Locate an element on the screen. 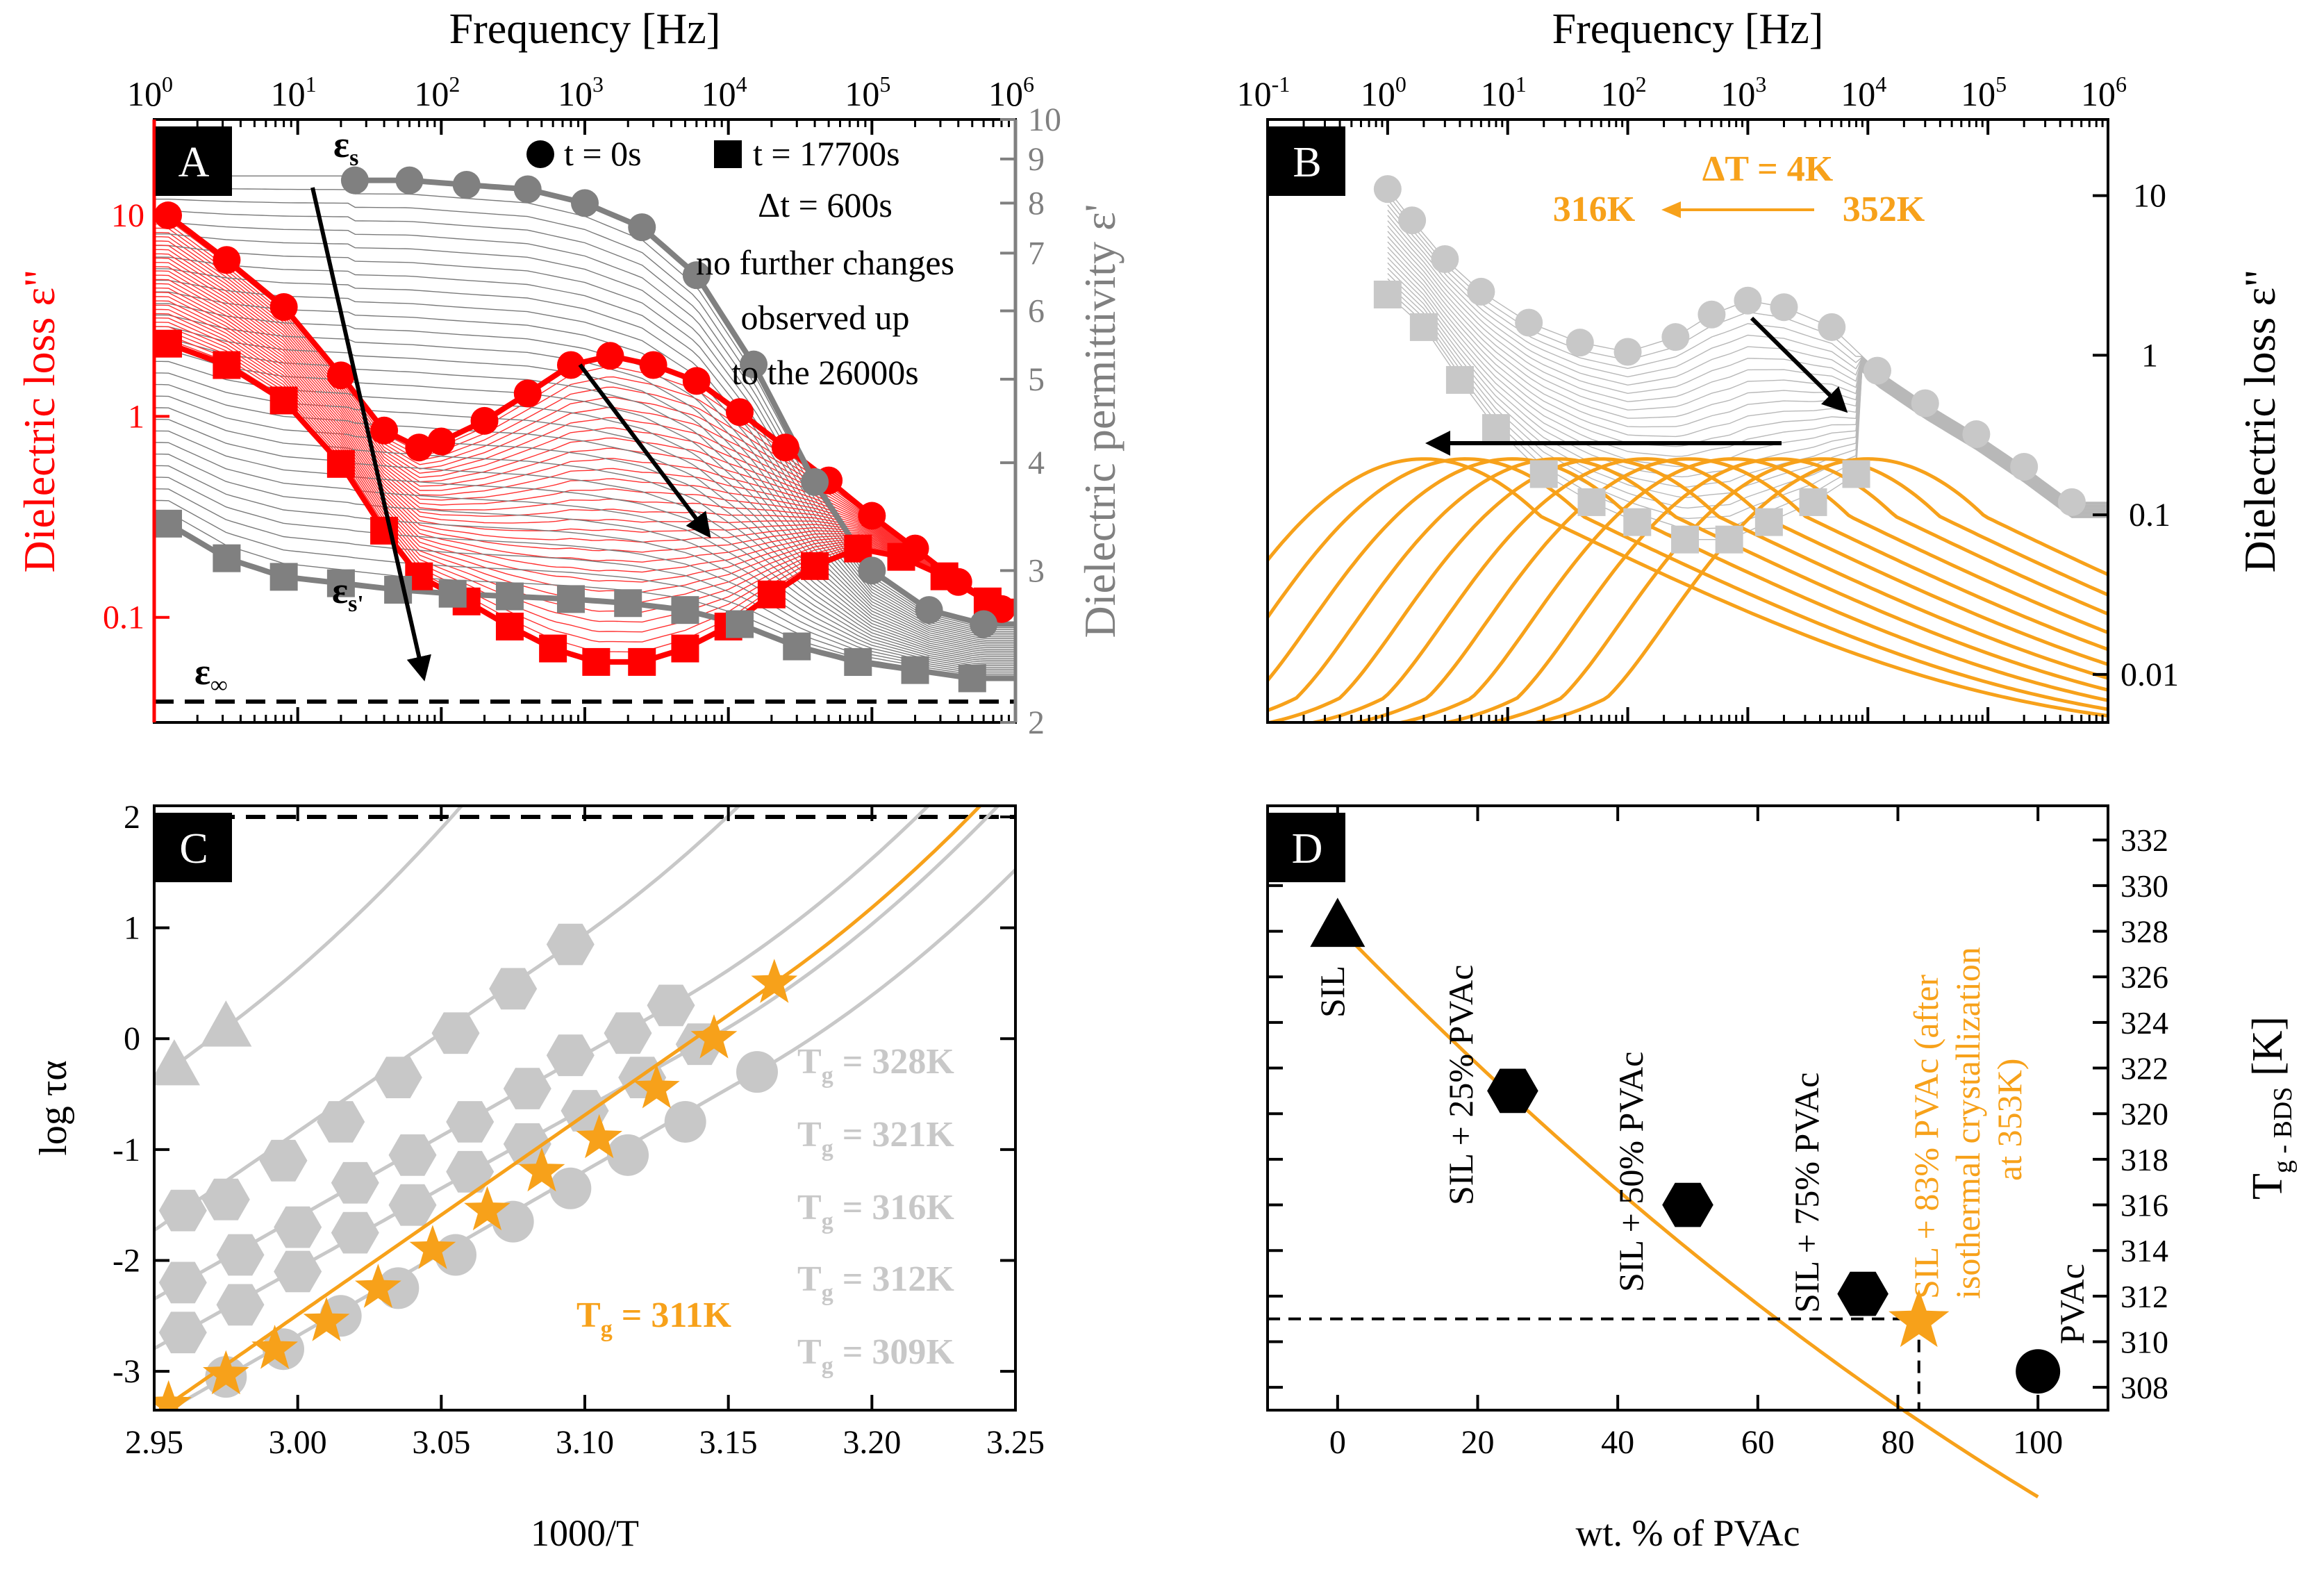 This screenshot has height=1572, width=2324. panel-c-label: C is located at coordinates (193, 849).